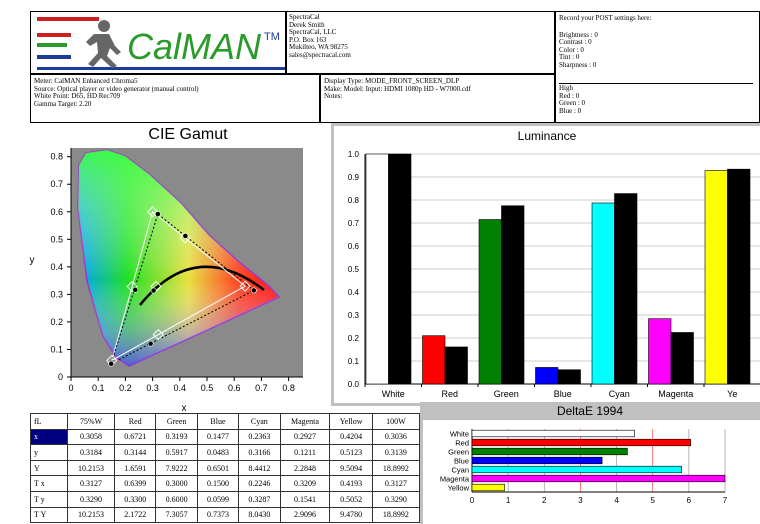  I want to click on table-row-label: x, so click(49, 437).